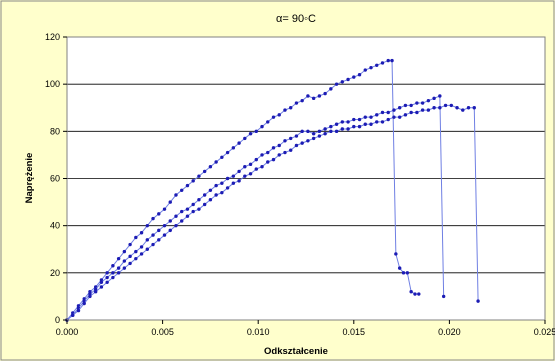  What do you see at coordinates (258, 332) in the screenshot?
I see `x-tick-label: 0.010` at bounding box center [258, 332].